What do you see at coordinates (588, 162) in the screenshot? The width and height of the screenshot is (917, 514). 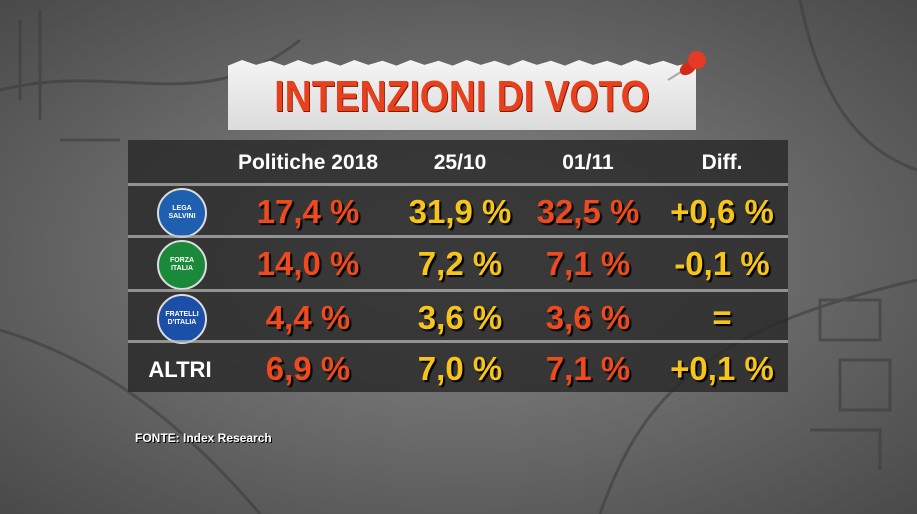 I see `column-header: 01/11` at bounding box center [588, 162].